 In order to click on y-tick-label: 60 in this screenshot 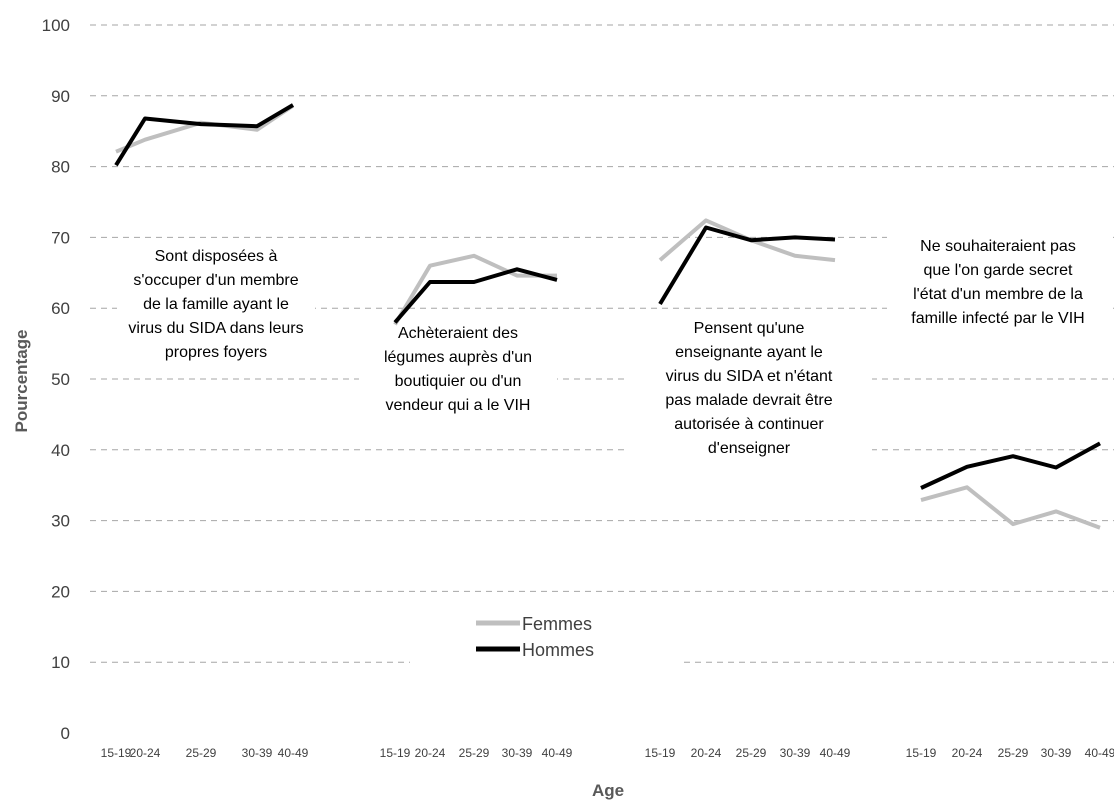, I will do `click(60, 308)`.